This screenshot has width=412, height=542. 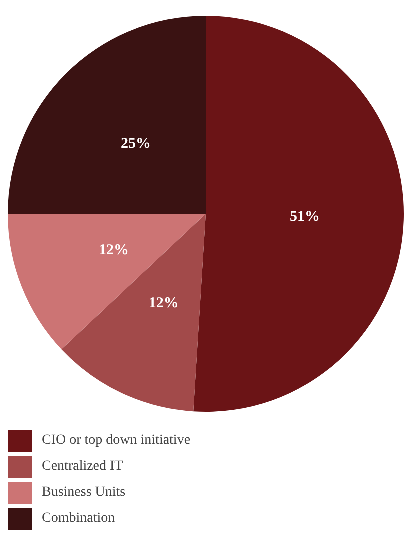 I want to click on data-label: 51%, so click(x=305, y=216).